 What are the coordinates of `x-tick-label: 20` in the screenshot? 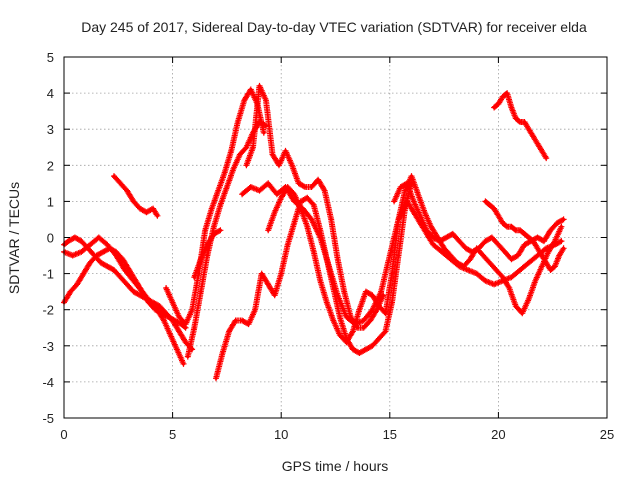 It's located at (498, 434).